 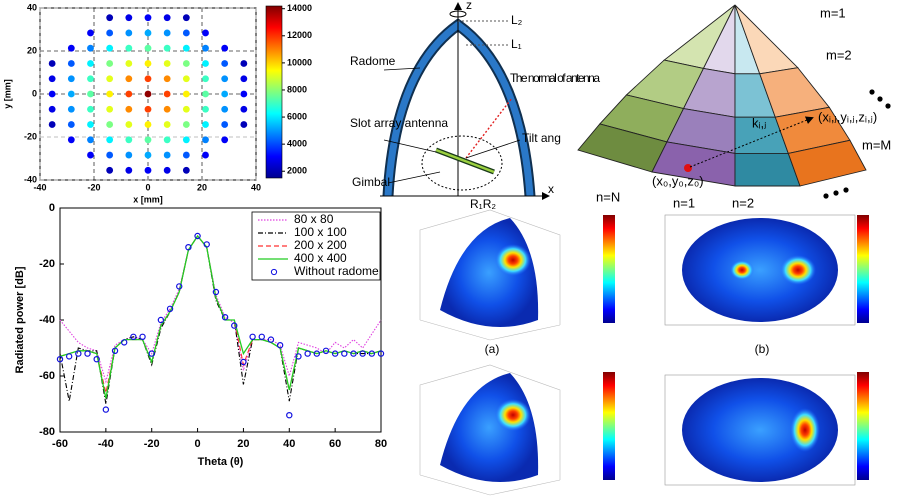 I want to click on y-tick-label: -40, so click(x=30, y=179).